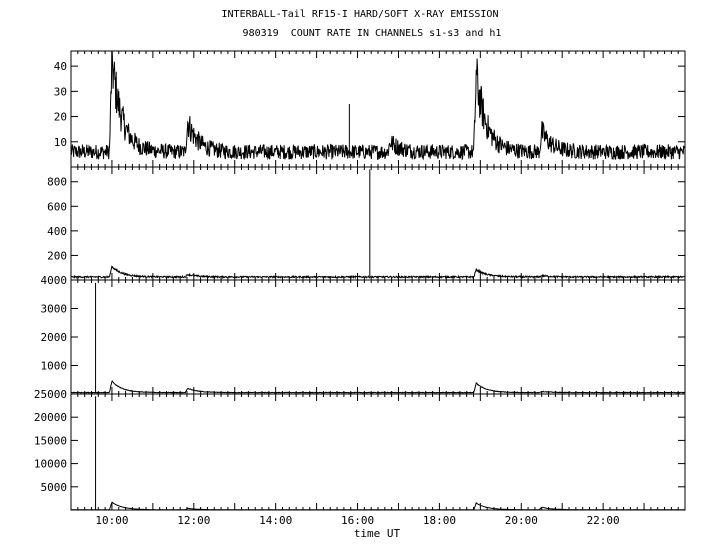 Image resolution: width=720 pixels, height=550 pixels. I want to click on y-tick-label: 5000, so click(54, 487).